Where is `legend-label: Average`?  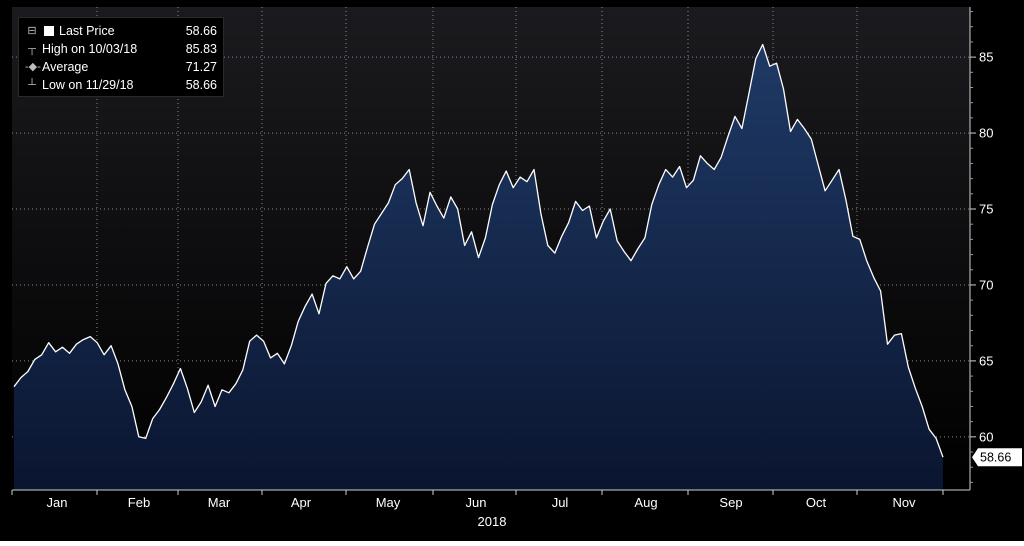 legend-label: Average is located at coordinates (108, 67).